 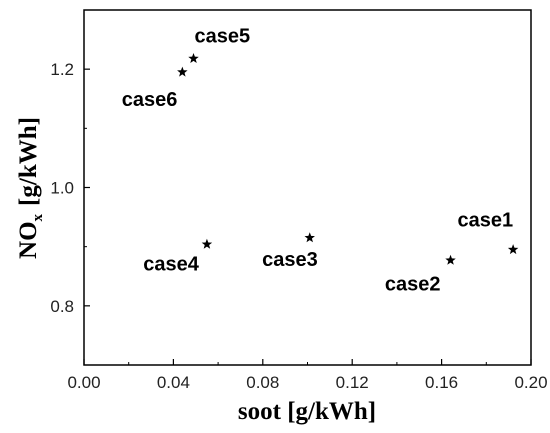 What do you see at coordinates (83, 382) in the screenshot?
I see `x-tick-label: 0.00` at bounding box center [83, 382].